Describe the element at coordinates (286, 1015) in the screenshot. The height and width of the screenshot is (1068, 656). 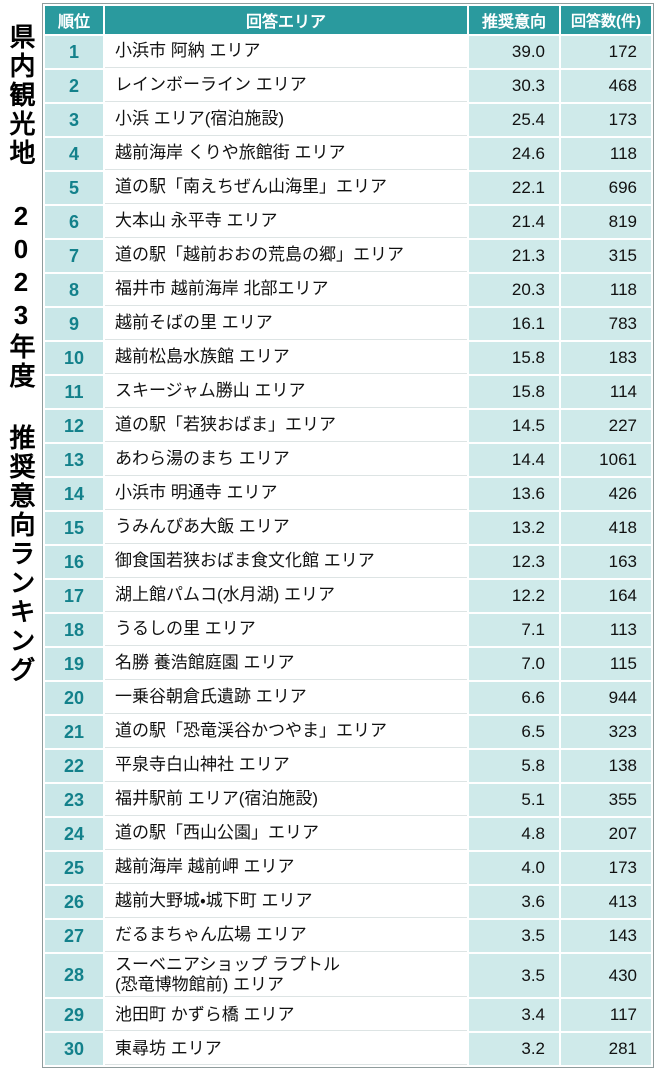
I see `area-cell: 池田町 かずら橋 エリア` at that location.